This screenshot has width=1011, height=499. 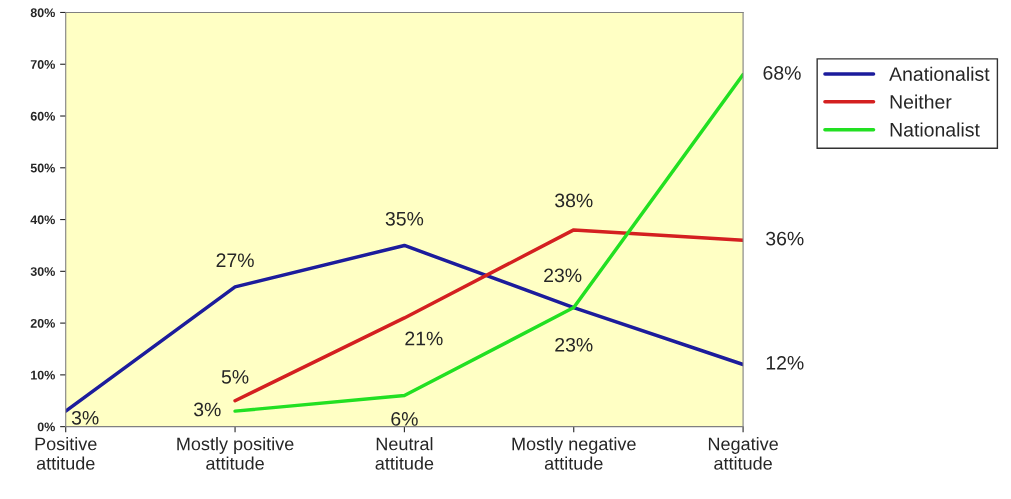 I want to click on data-label: 68%, so click(x=782, y=73).